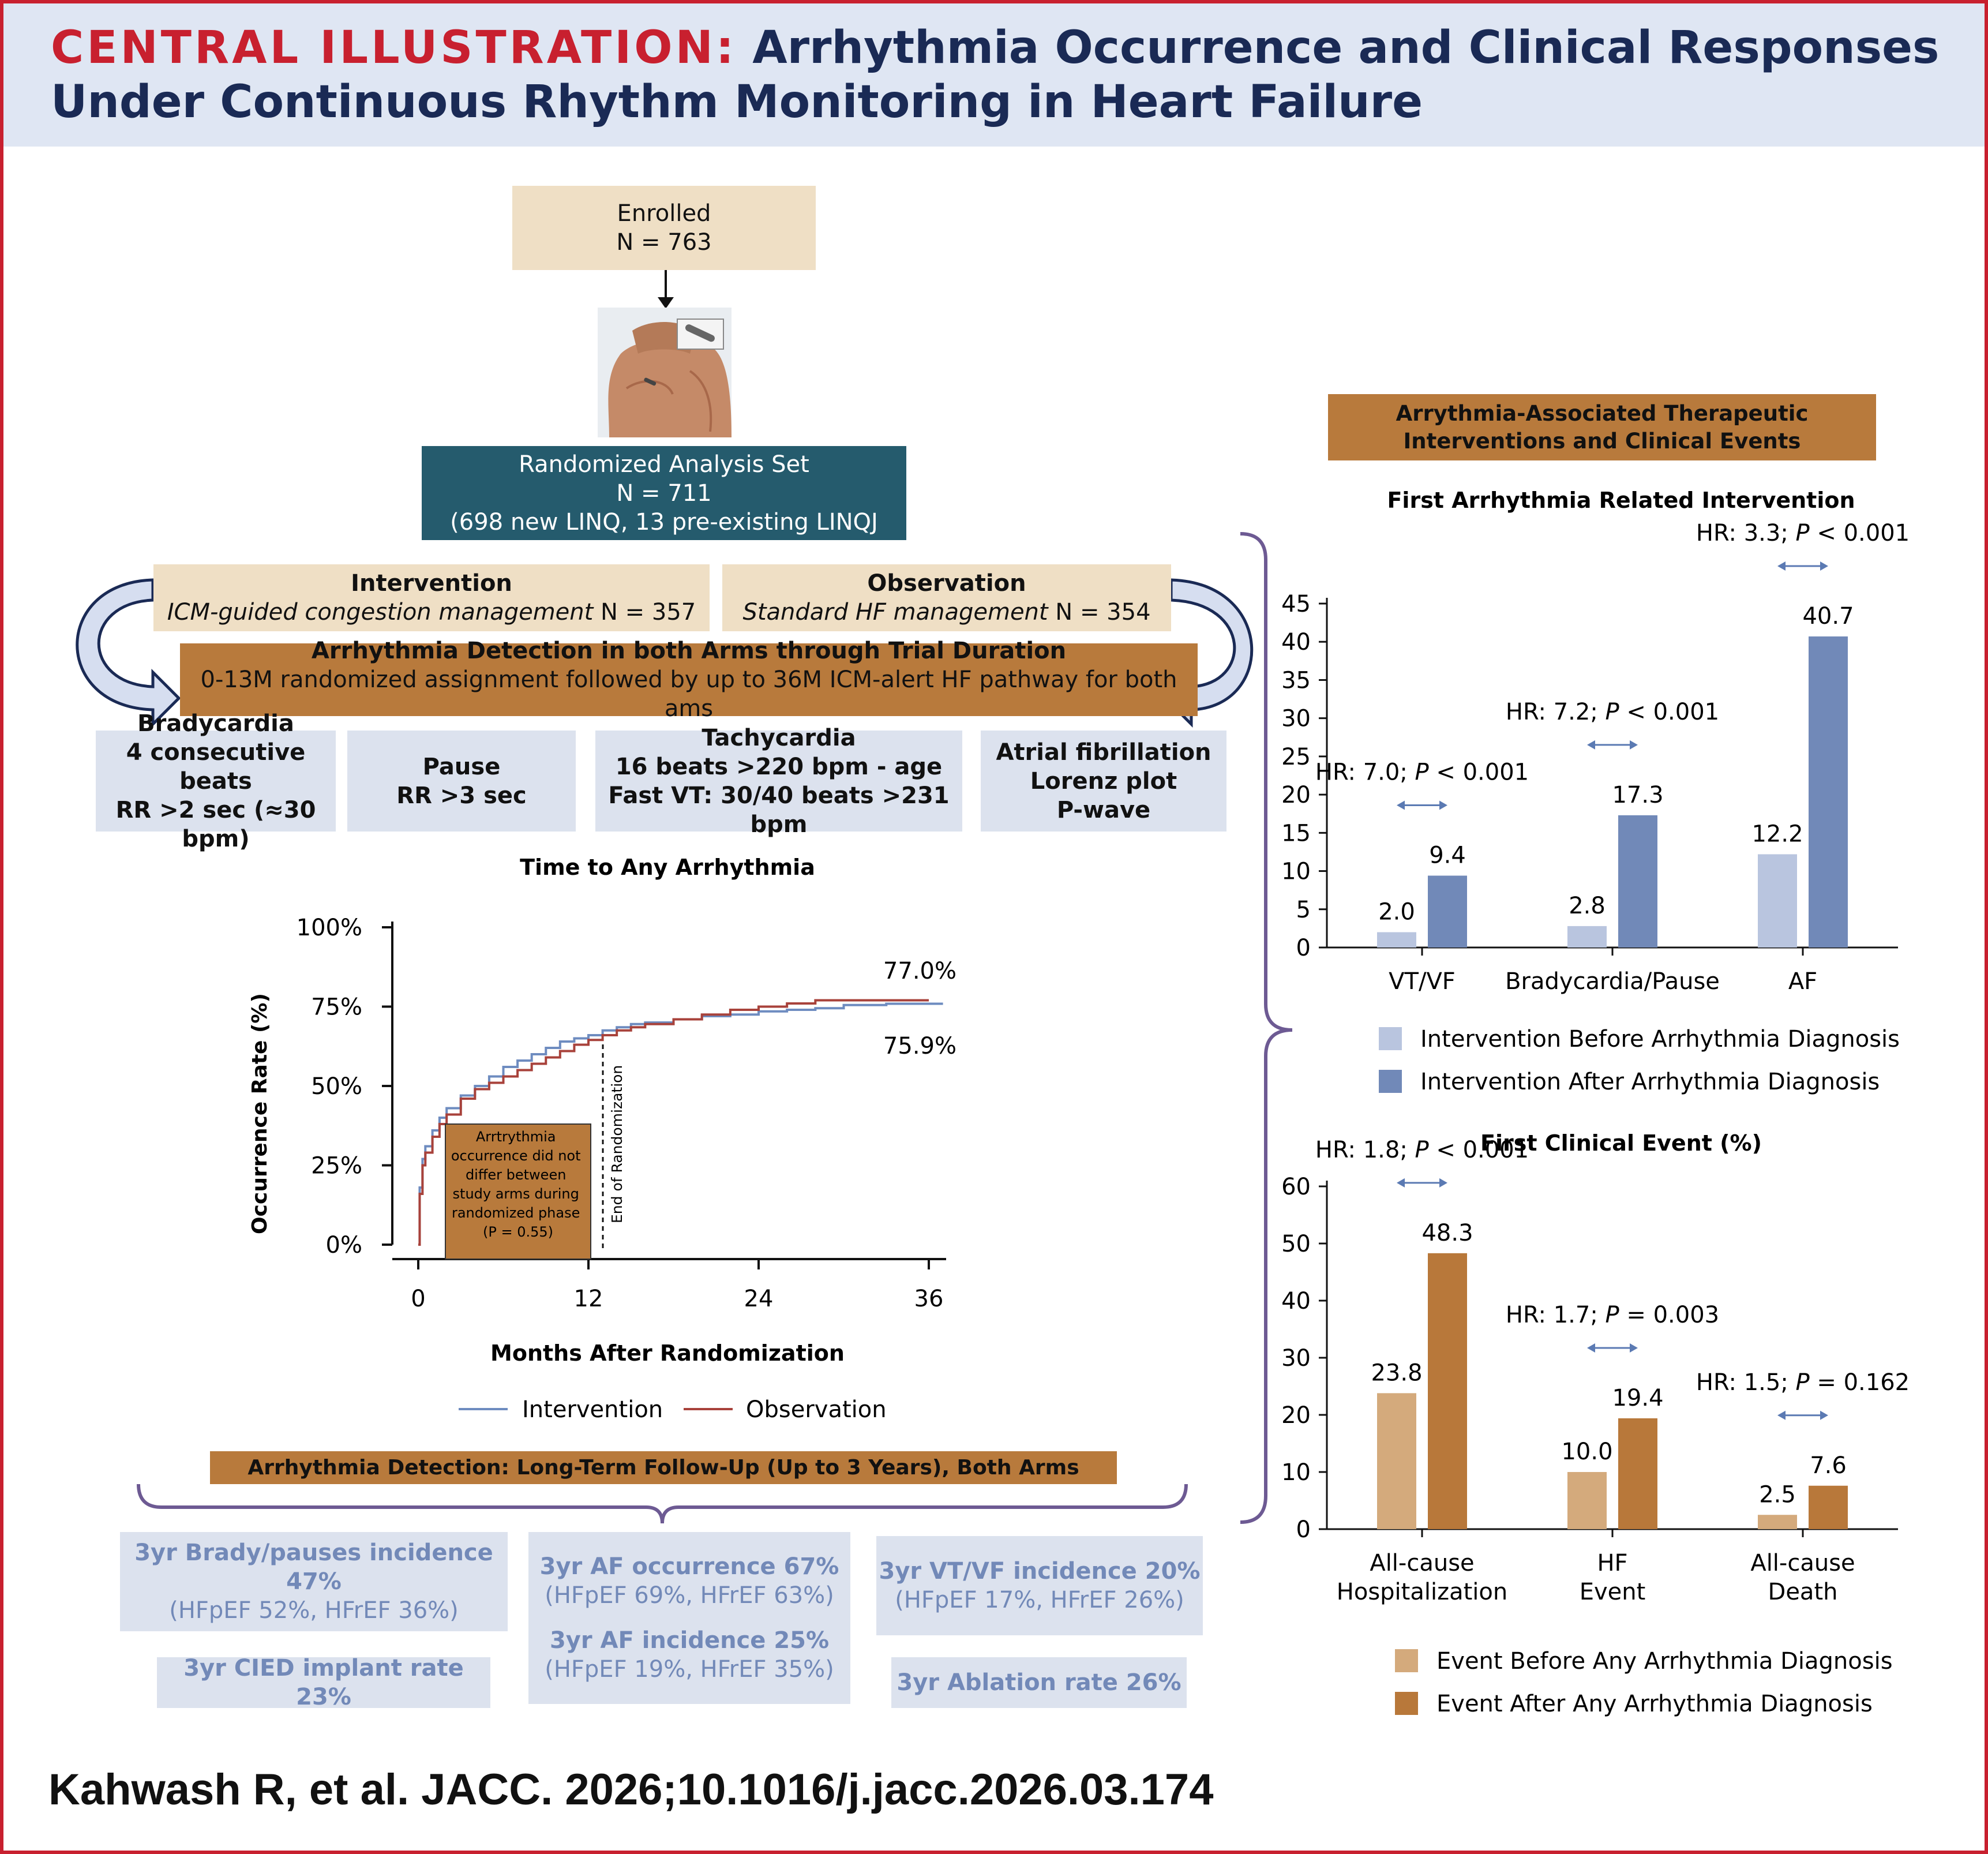  Describe the element at coordinates (673, 1122) in the screenshot. I see `km-line-observation` at that location.